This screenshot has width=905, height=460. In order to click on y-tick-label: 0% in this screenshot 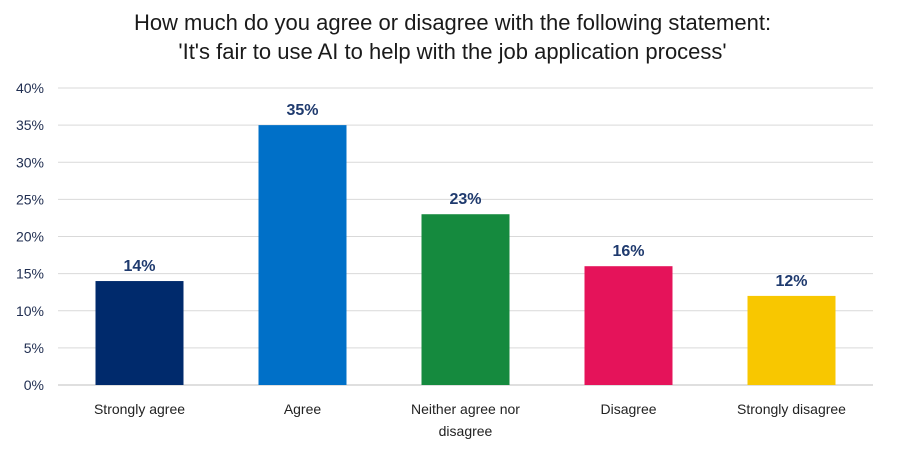, I will do `click(34, 385)`.